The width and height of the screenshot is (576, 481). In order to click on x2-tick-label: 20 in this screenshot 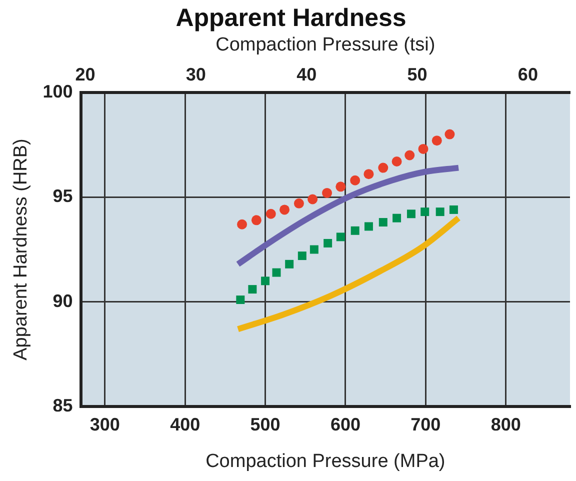, I will do `click(85, 74)`.